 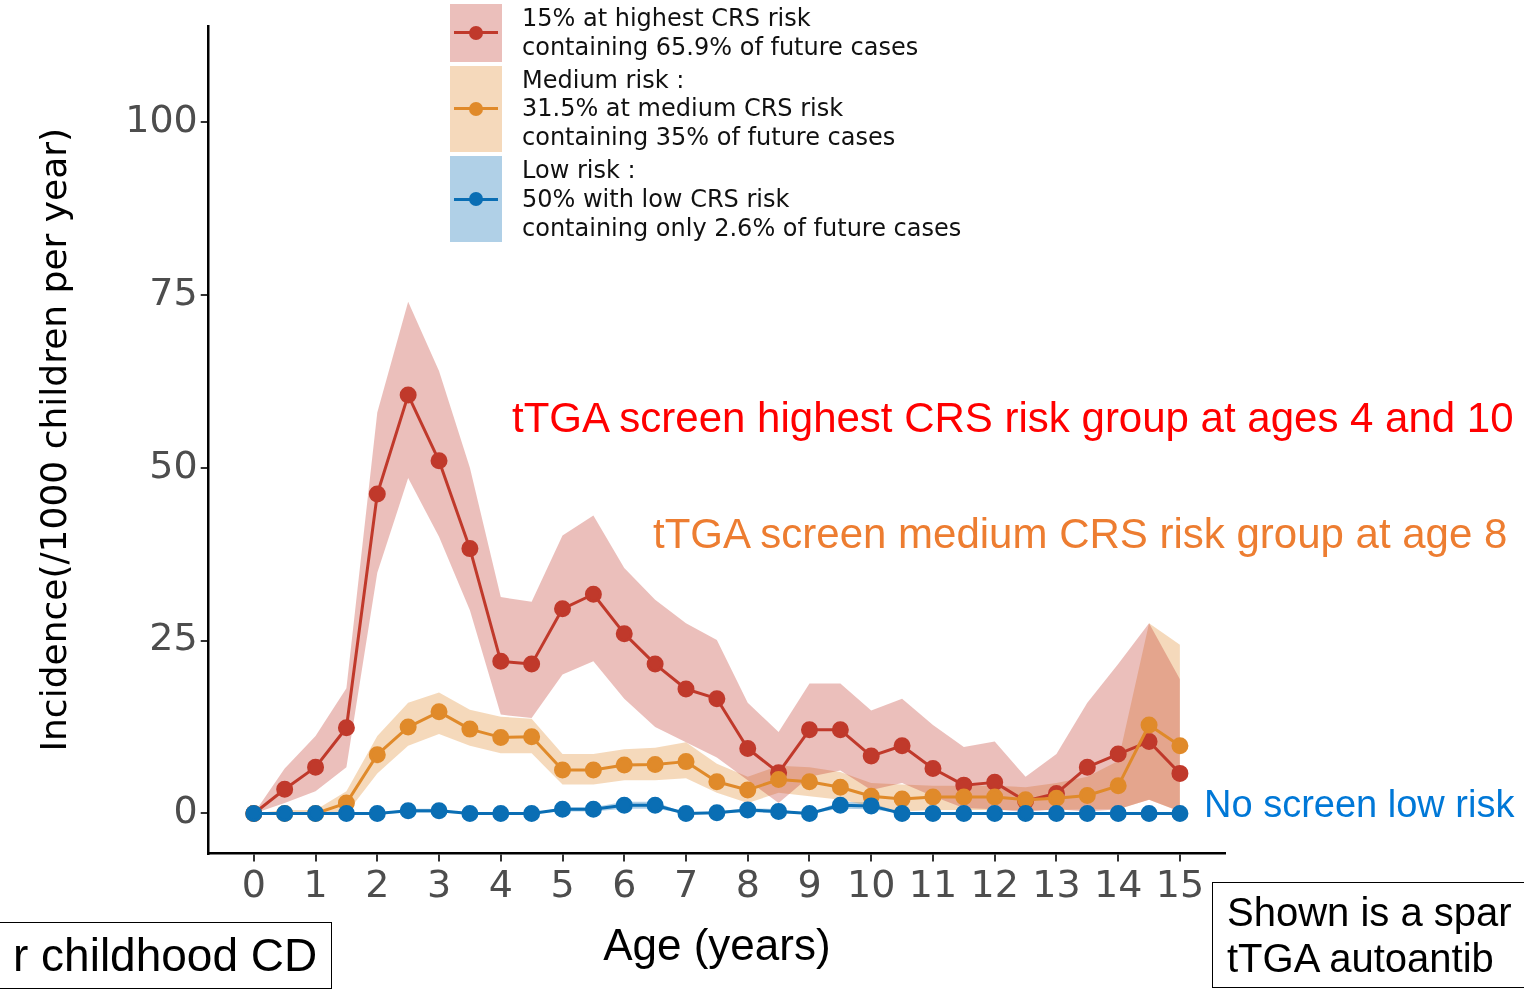 What do you see at coordinates (994, 884) in the screenshot?
I see `x-tick-label: 12` at bounding box center [994, 884].